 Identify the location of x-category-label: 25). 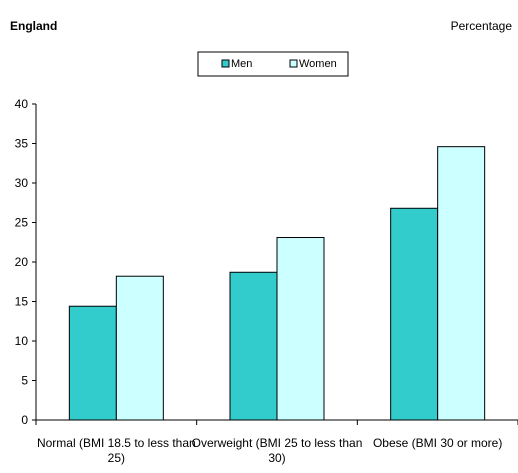
(116, 458).